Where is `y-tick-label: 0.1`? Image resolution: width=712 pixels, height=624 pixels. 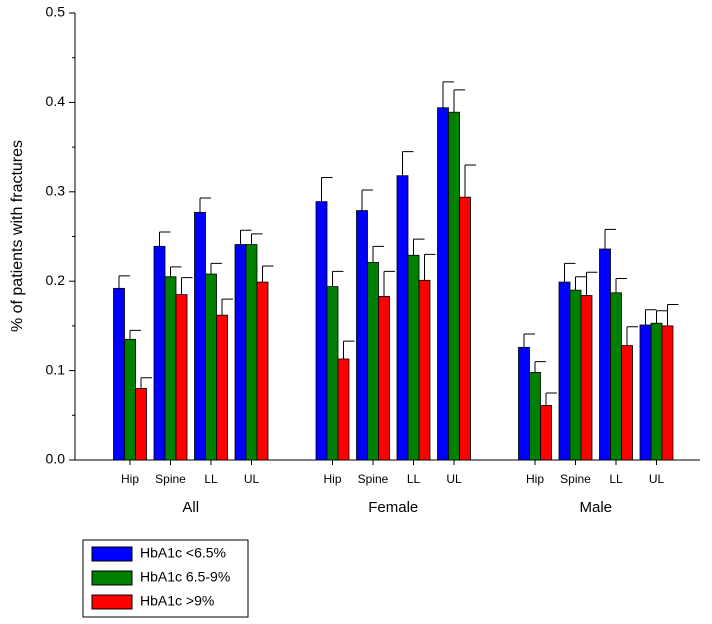 y-tick-label: 0.1 is located at coordinates (56, 369).